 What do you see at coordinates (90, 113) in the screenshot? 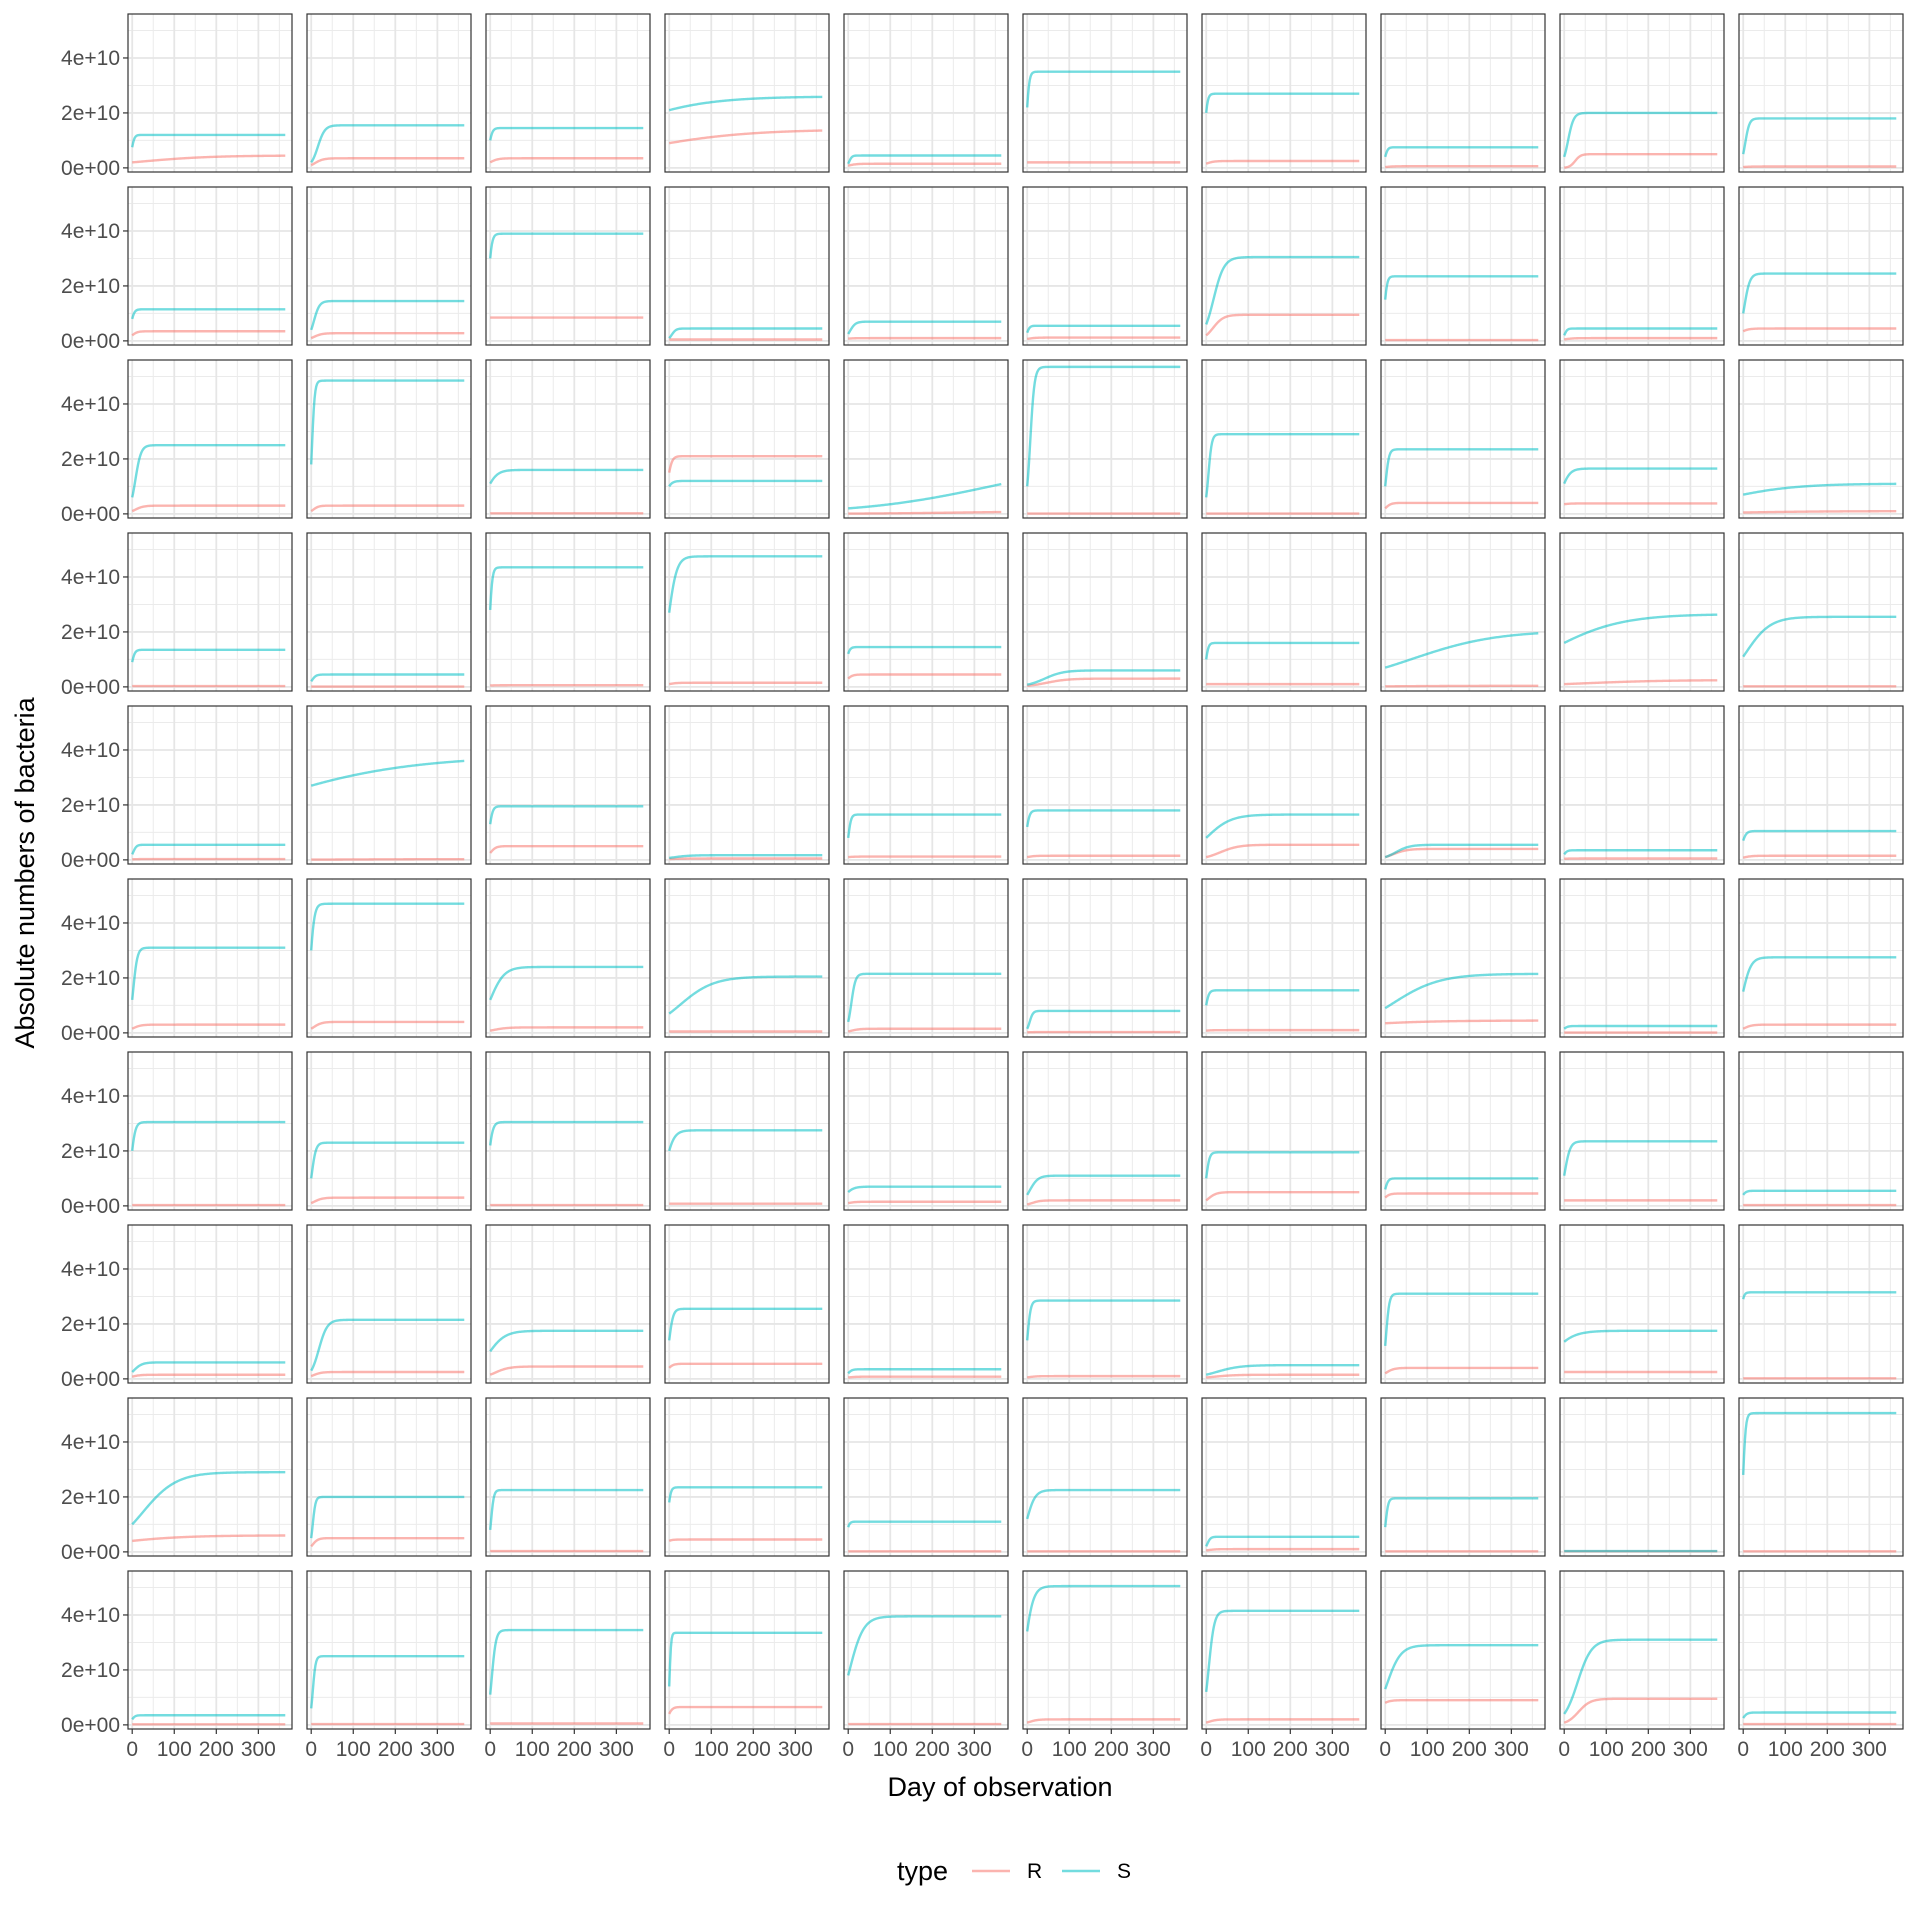
I see `y-tick-label: 2e+10` at bounding box center [90, 113].